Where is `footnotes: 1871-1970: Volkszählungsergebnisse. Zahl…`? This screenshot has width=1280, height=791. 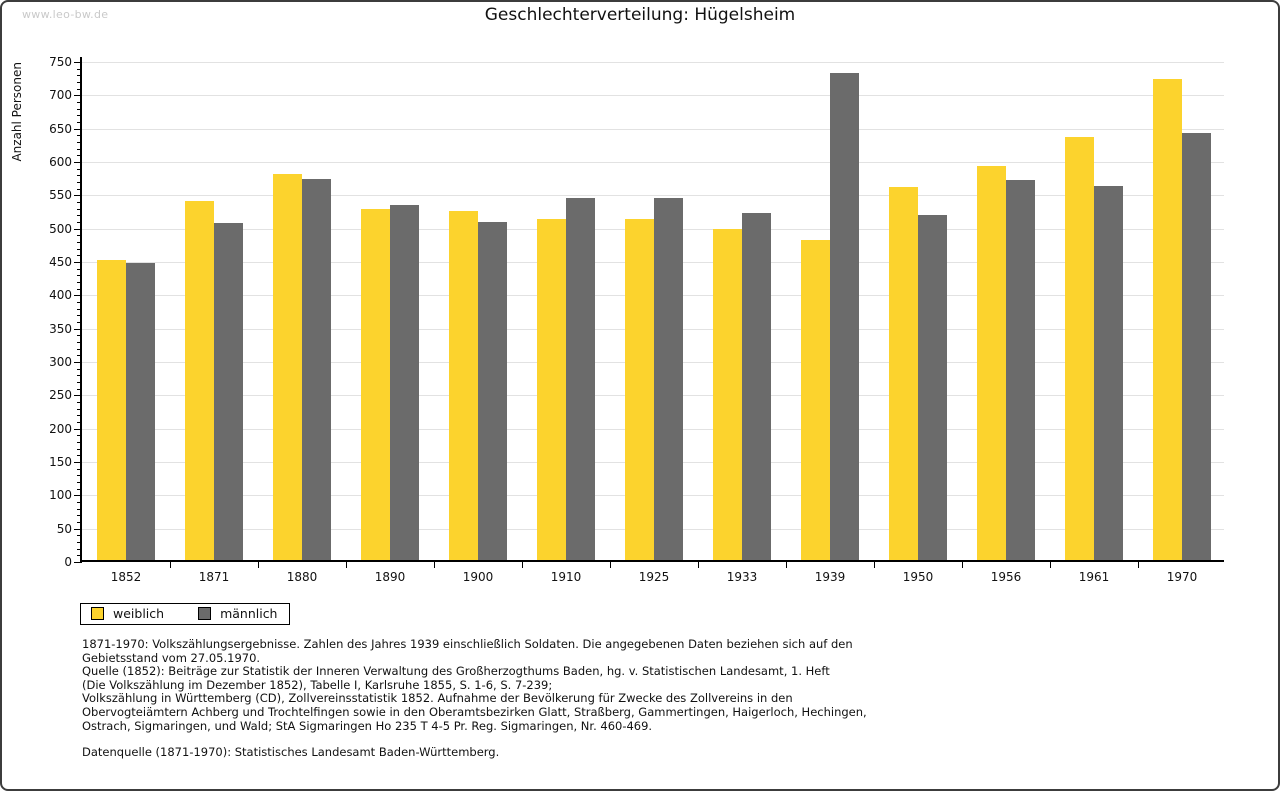
footnotes: 1871-1970: Volkszählungsergebnisse. Zahl… is located at coordinates (474, 698).